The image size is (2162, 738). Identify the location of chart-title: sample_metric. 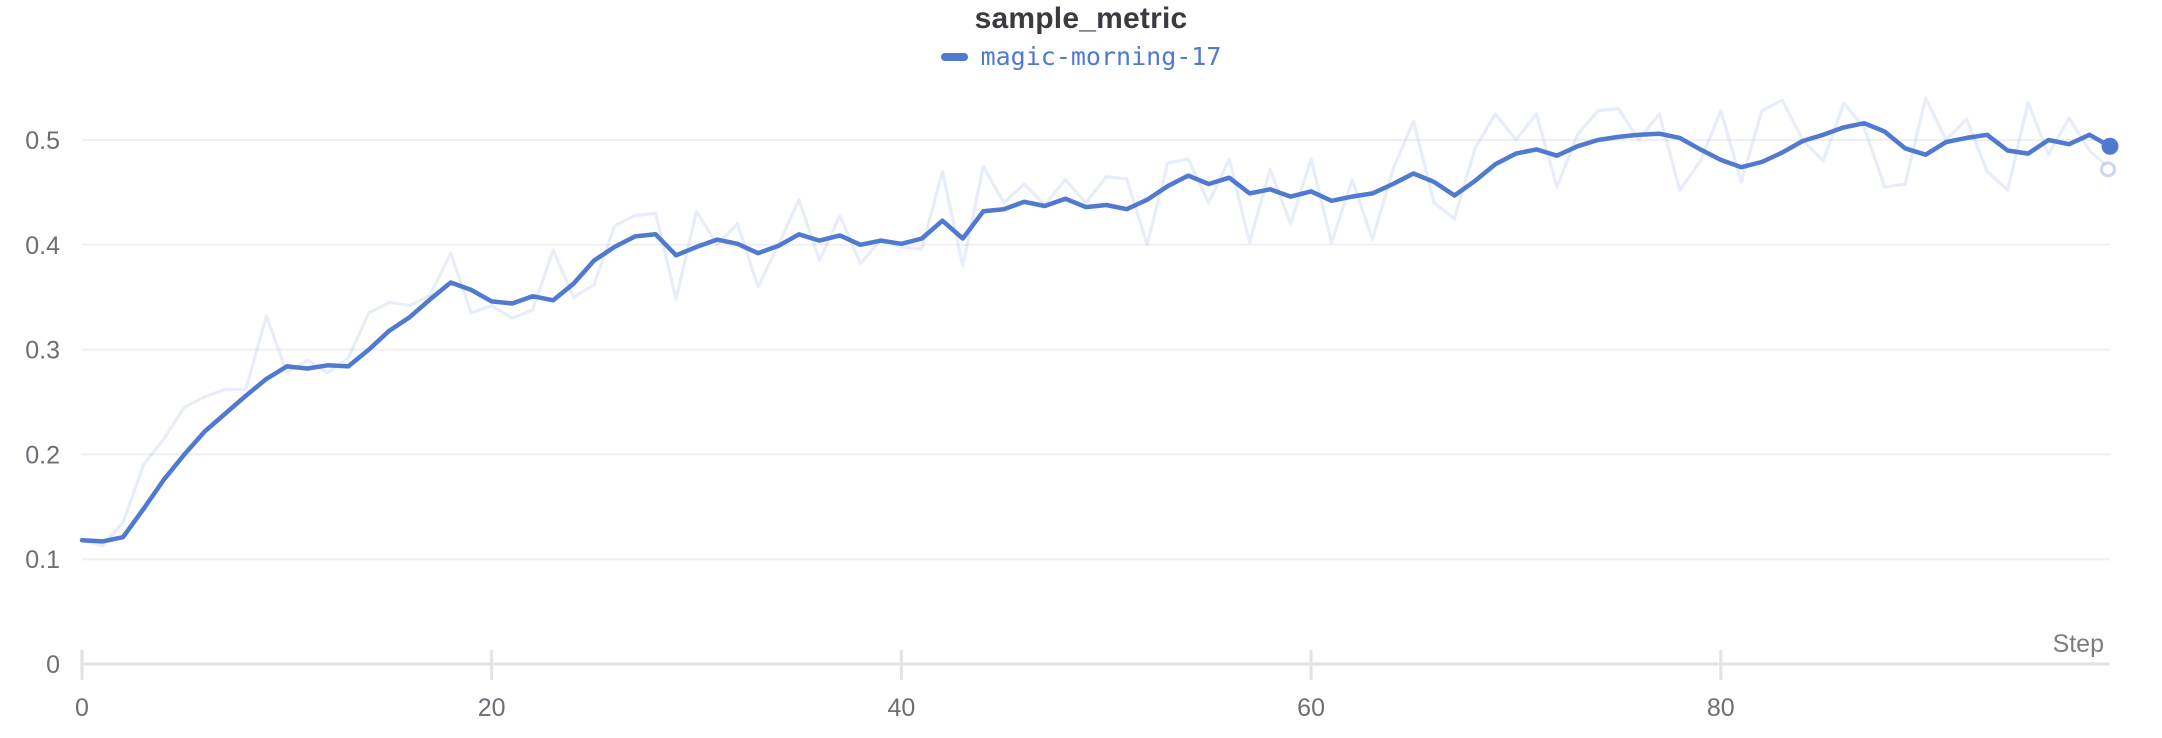
(1081, 18).